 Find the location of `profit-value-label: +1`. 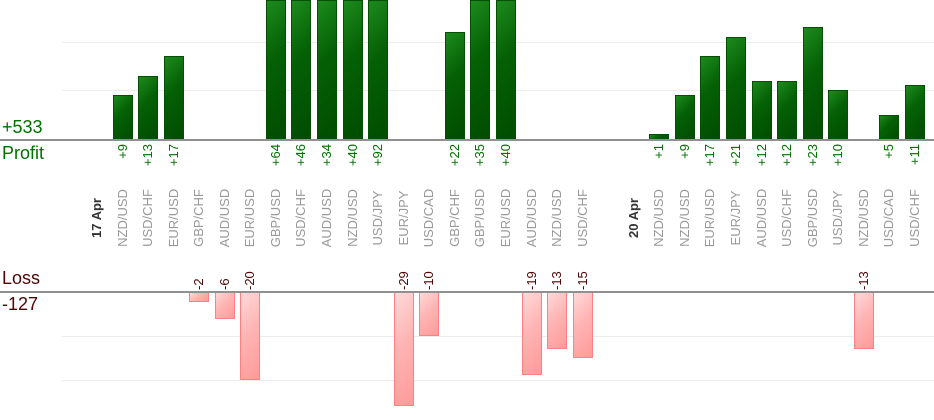

profit-value-label: +1 is located at coordinates (659, 151).